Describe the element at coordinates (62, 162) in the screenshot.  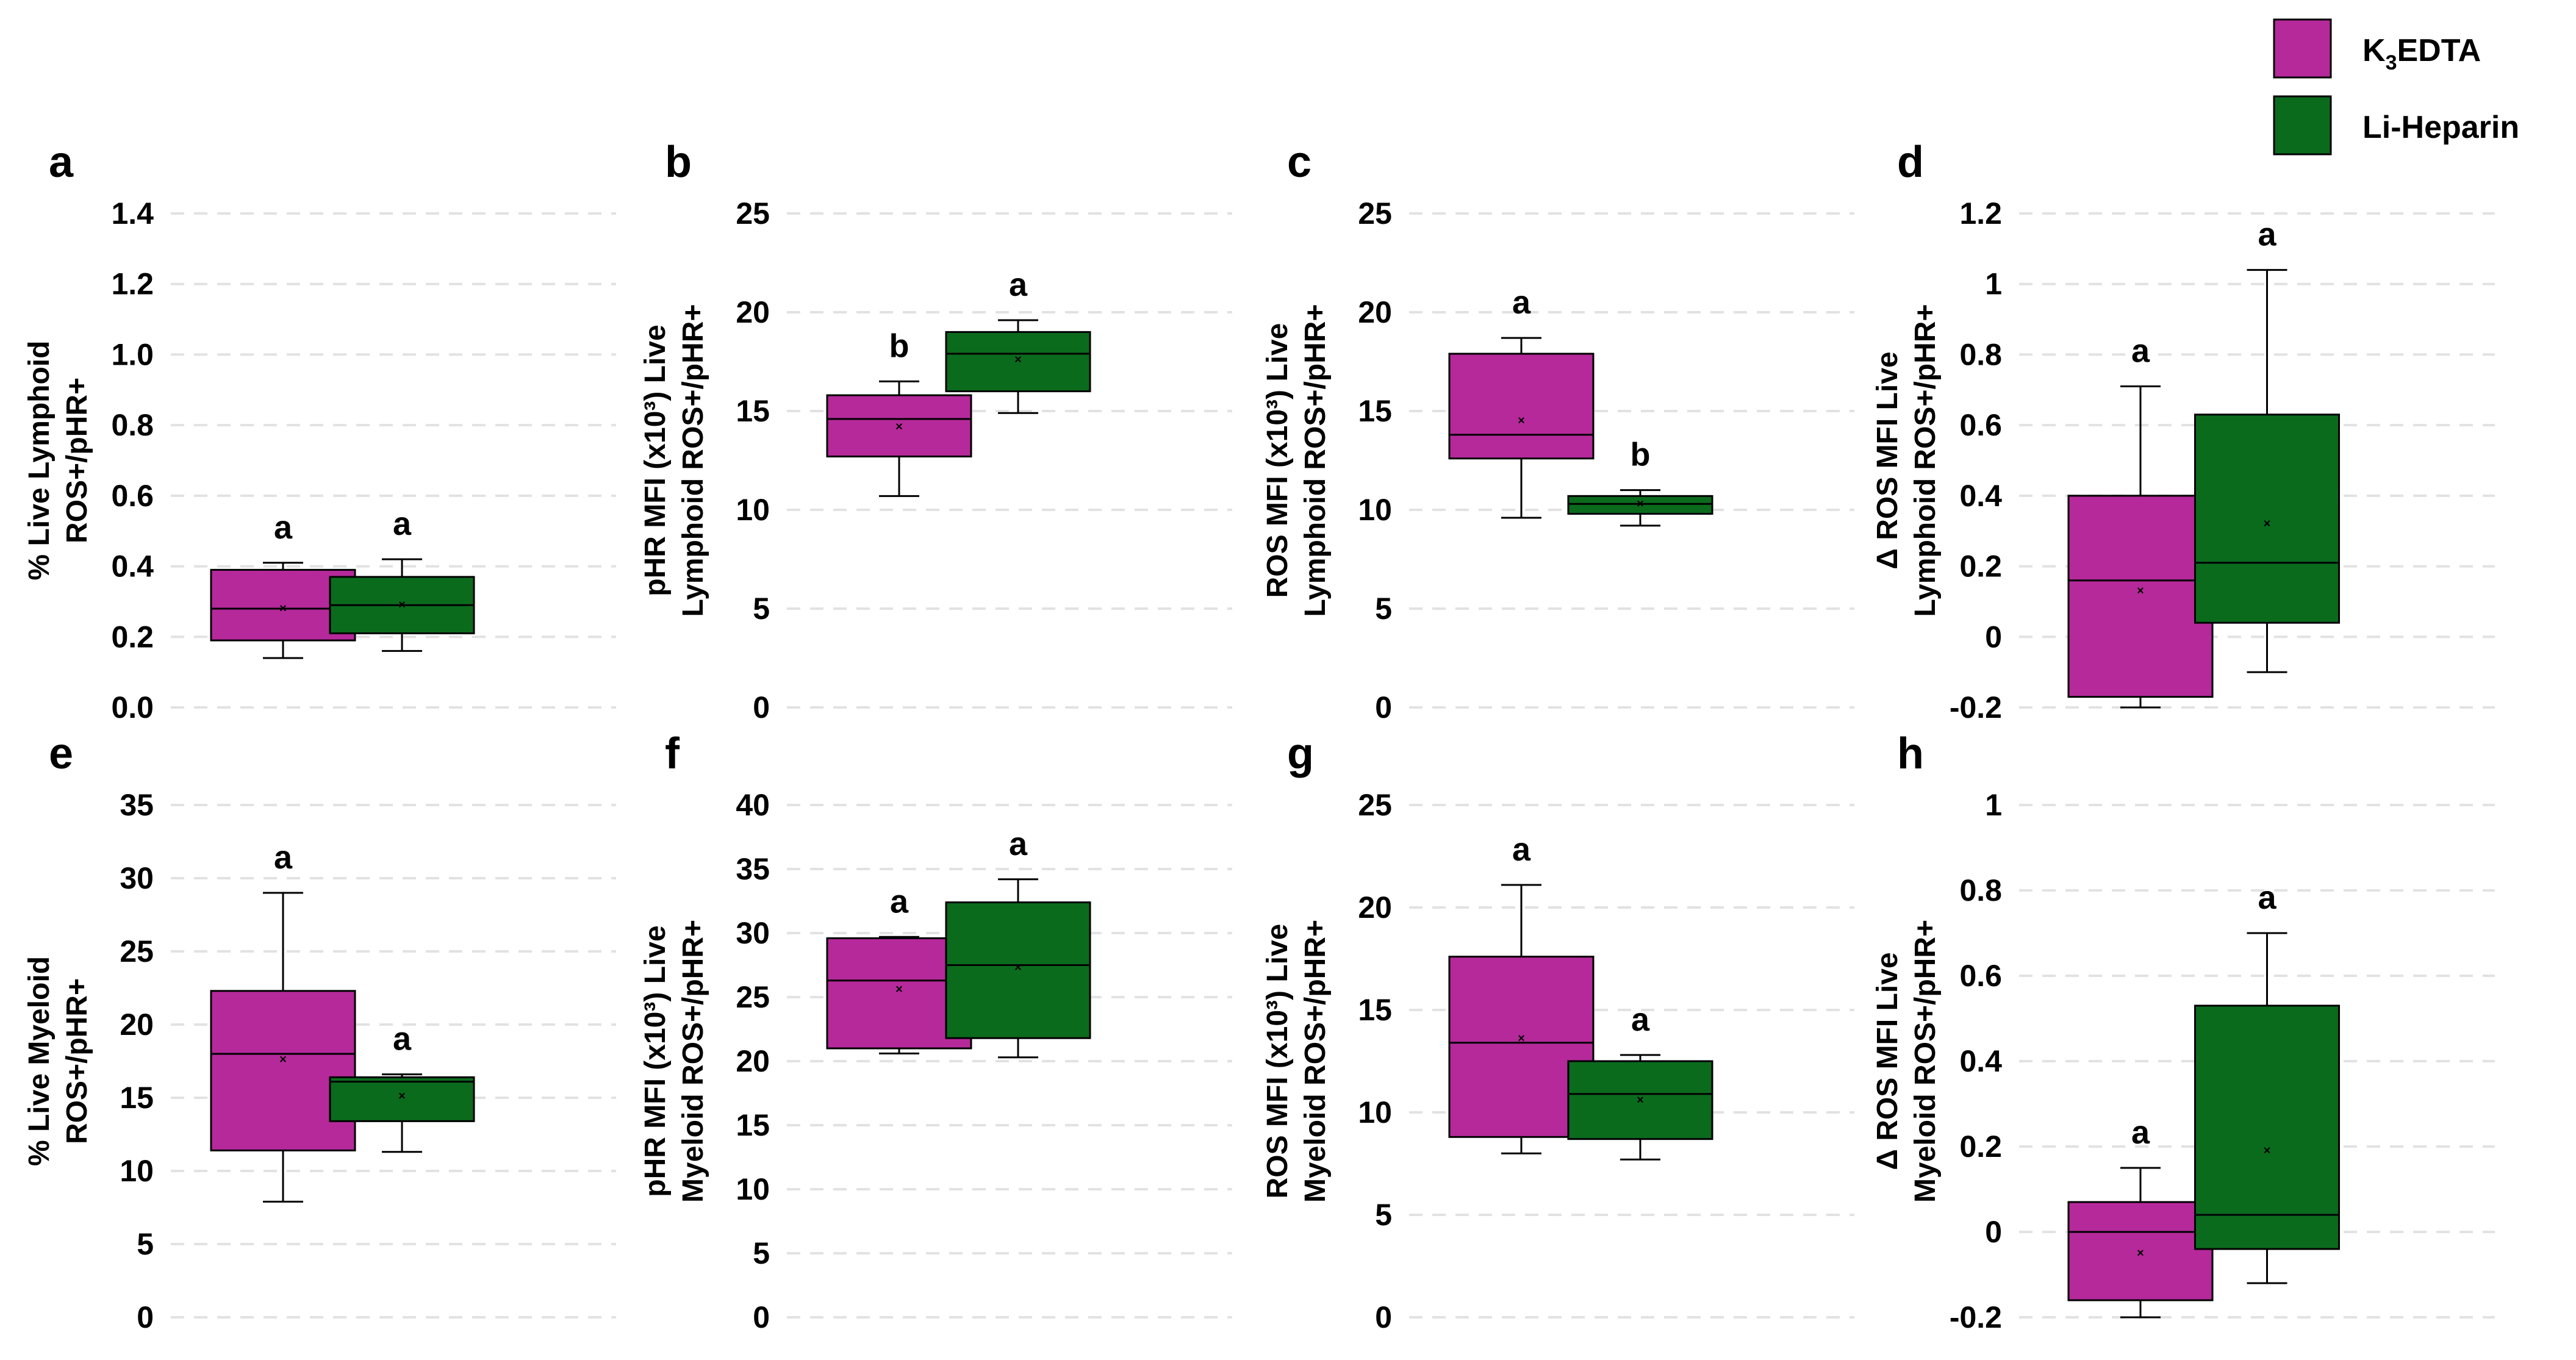
I see `panel-letter: a` at that location.